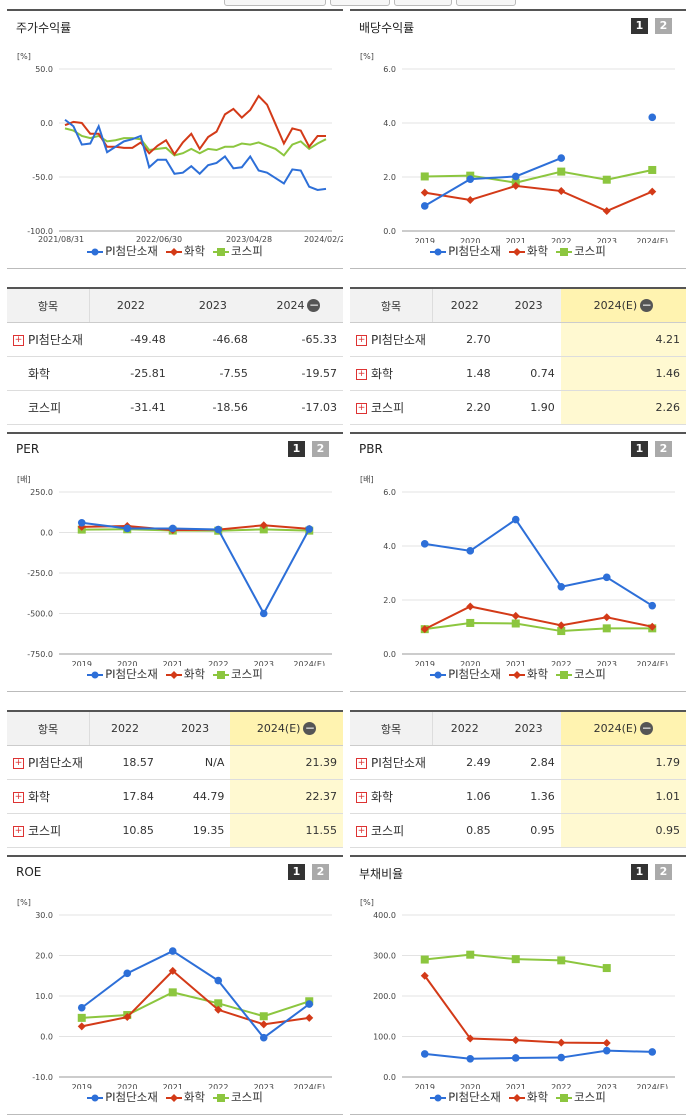  What do you see at coordinates (45, 831) in the screenshot?
I see `row-name: 코스피` at bounding box center [45, 831].